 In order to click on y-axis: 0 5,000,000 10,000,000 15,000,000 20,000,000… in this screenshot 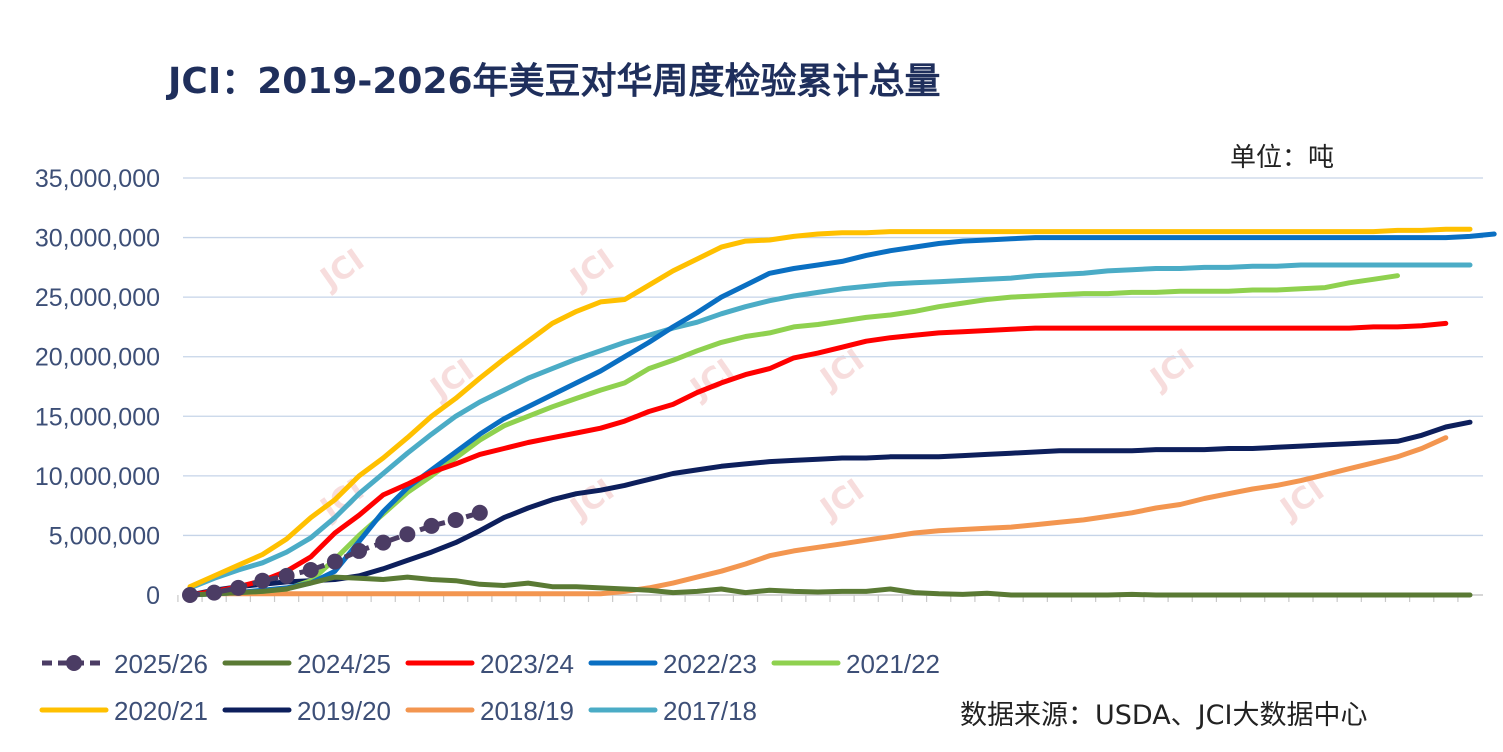, I will do `click(97, 387)`.